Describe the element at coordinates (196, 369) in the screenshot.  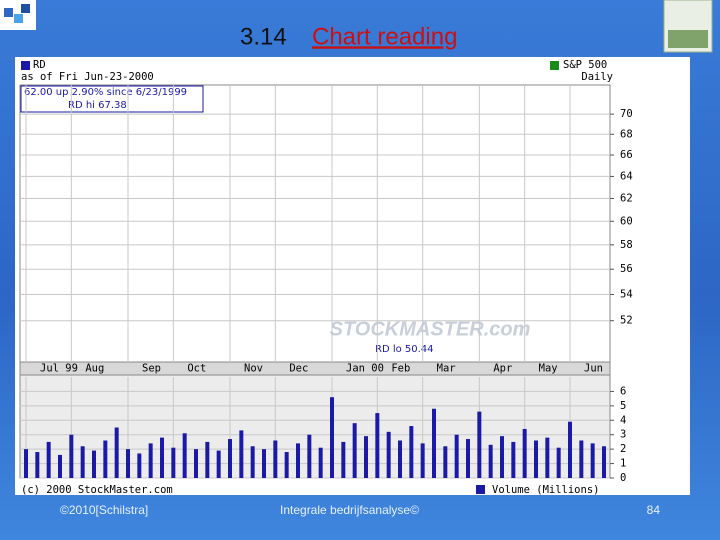
I see `x-tick-label: Oct` at that location.